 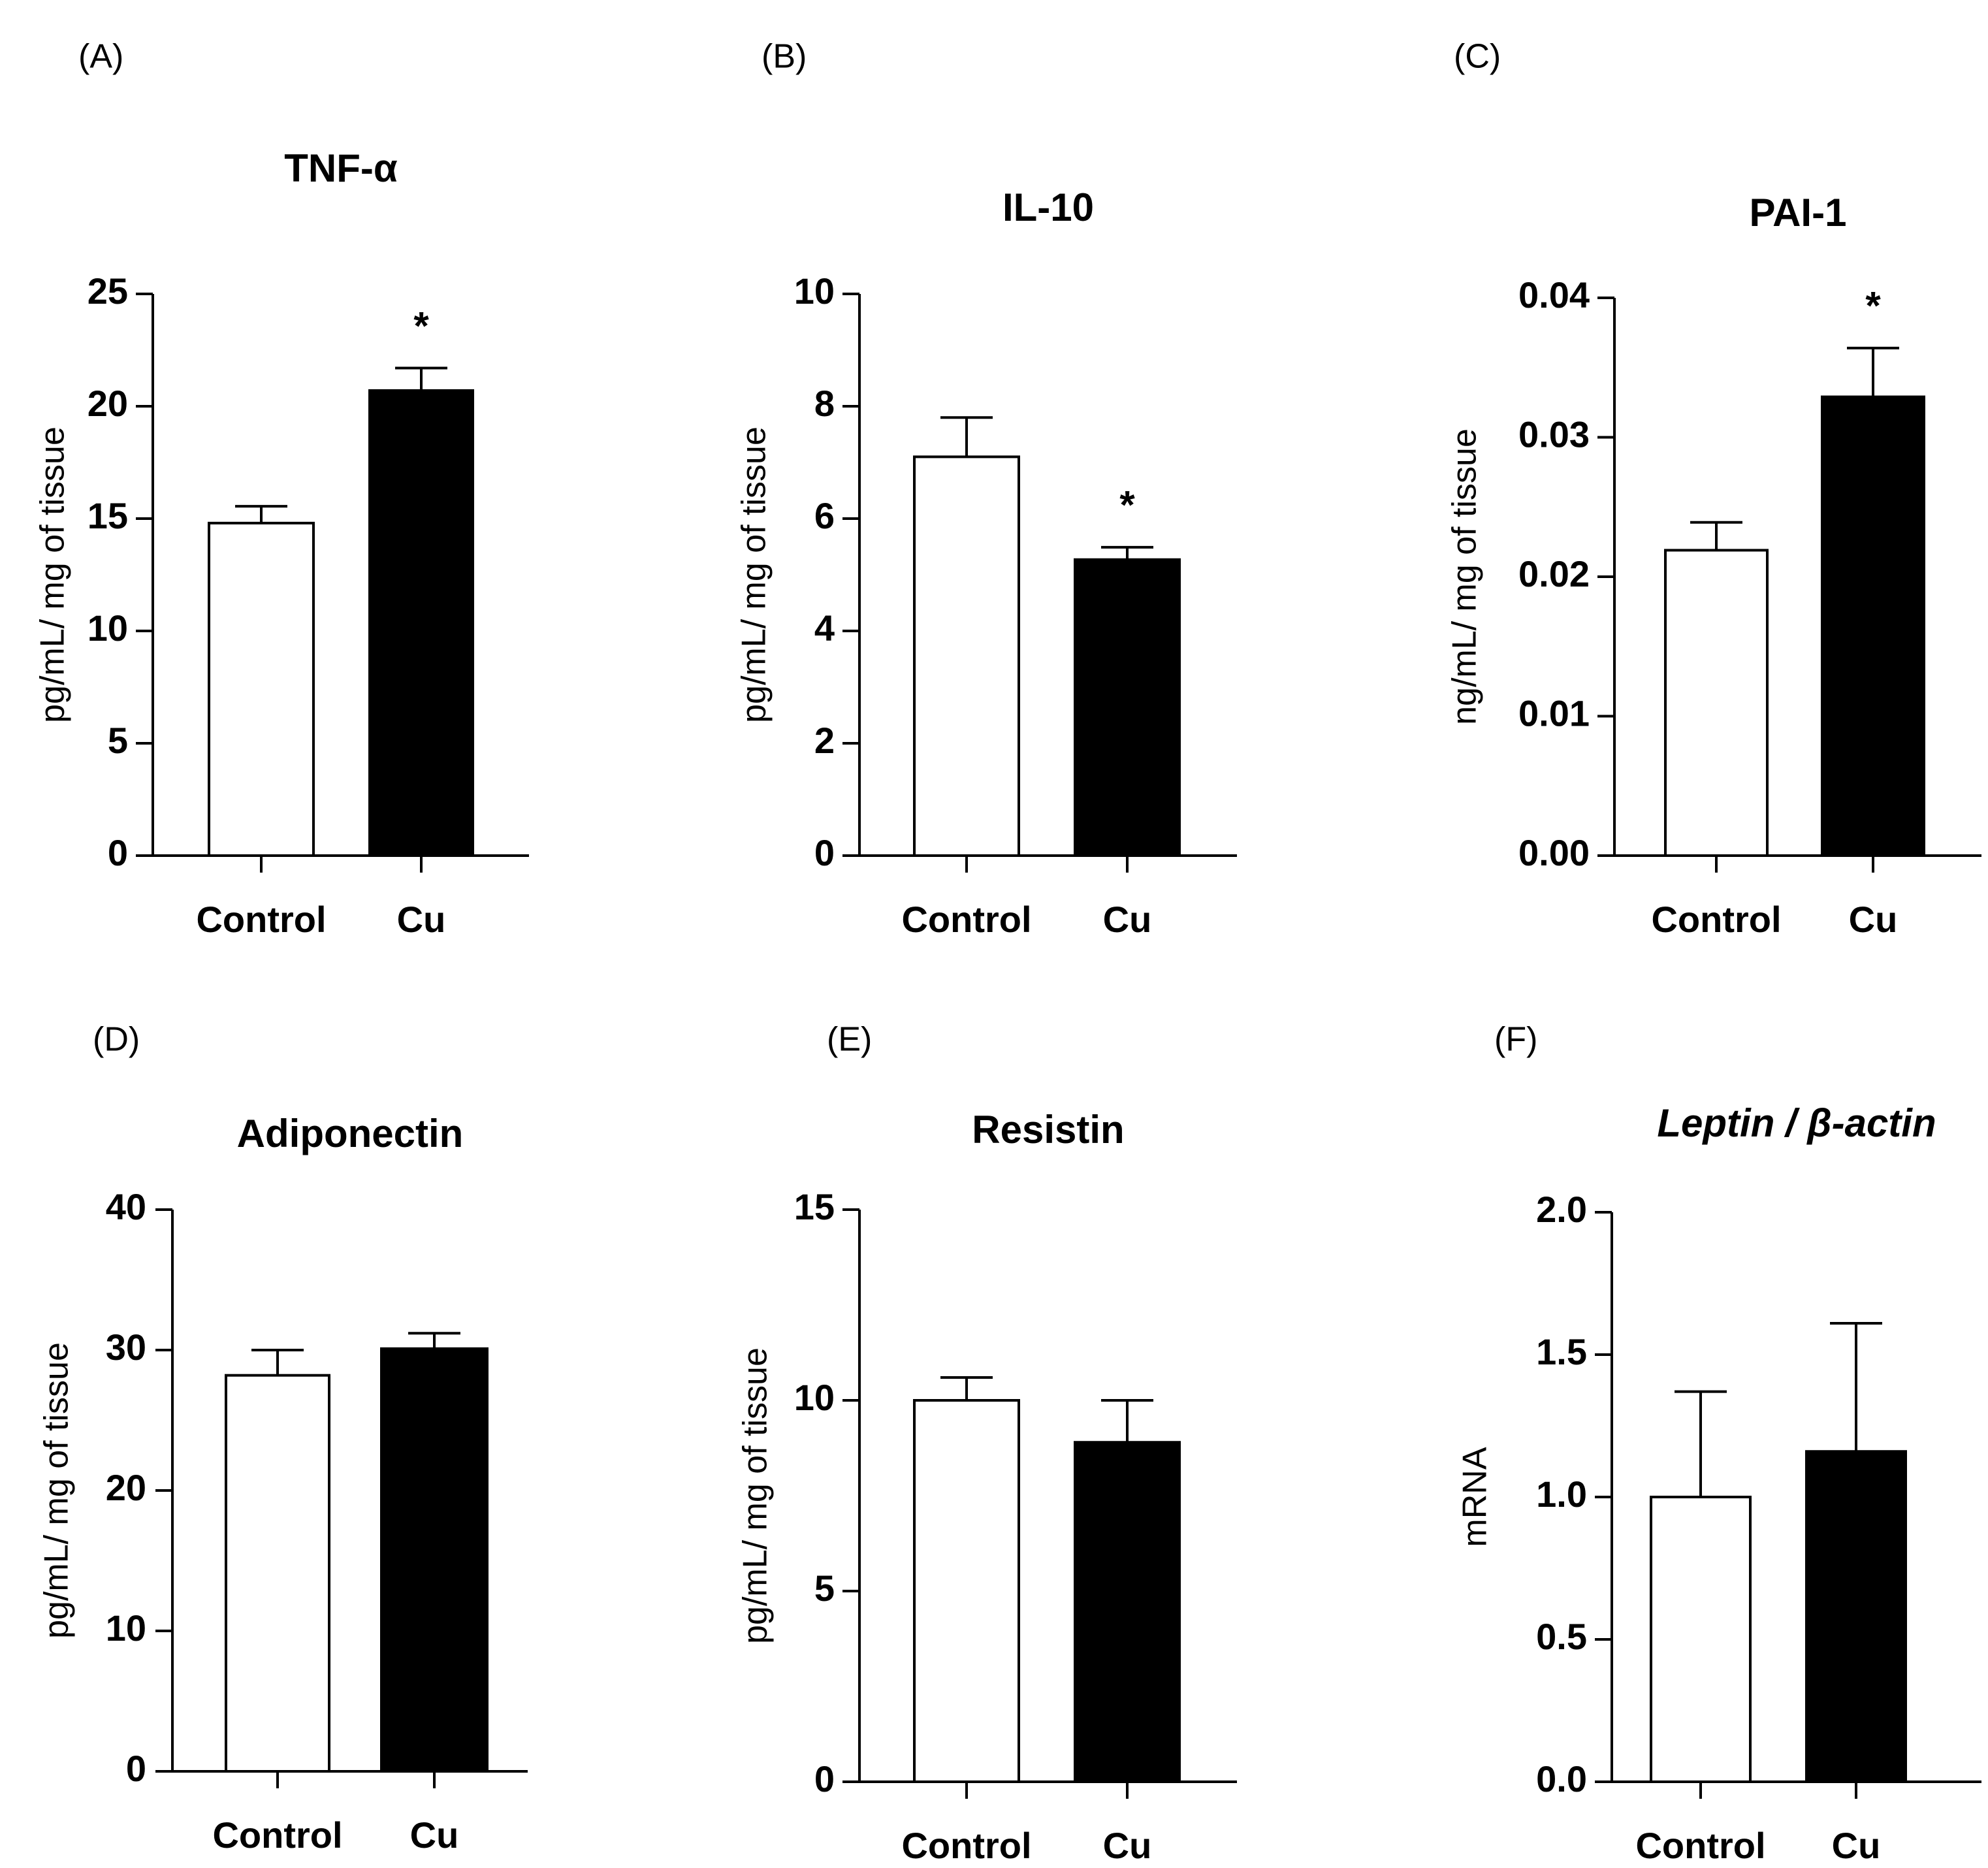 I want to click on panel-label: (E), so click(x=849, y=1040).